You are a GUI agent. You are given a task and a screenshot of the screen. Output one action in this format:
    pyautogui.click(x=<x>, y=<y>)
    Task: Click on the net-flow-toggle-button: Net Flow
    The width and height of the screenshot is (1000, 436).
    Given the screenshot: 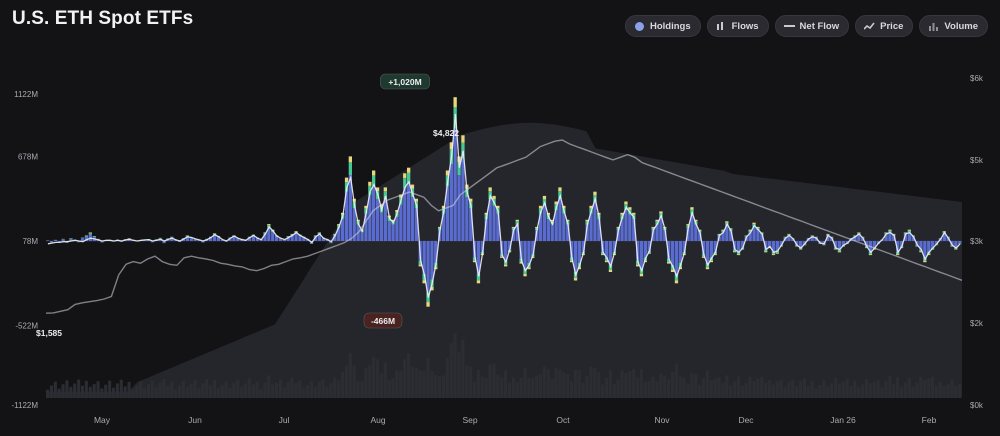 What is the action you would take?
    pyautogui.click(x=812, y=26)
    